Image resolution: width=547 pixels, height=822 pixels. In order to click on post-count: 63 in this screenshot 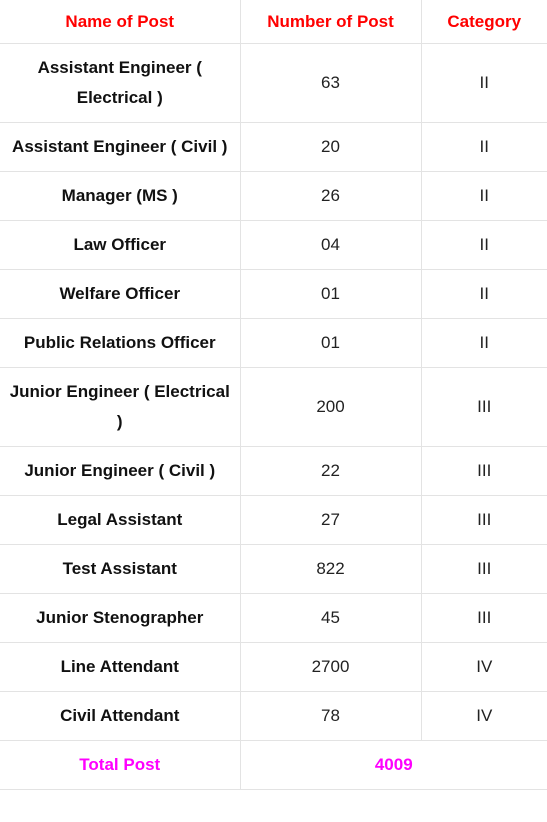, I will do `click(330, 83)`.